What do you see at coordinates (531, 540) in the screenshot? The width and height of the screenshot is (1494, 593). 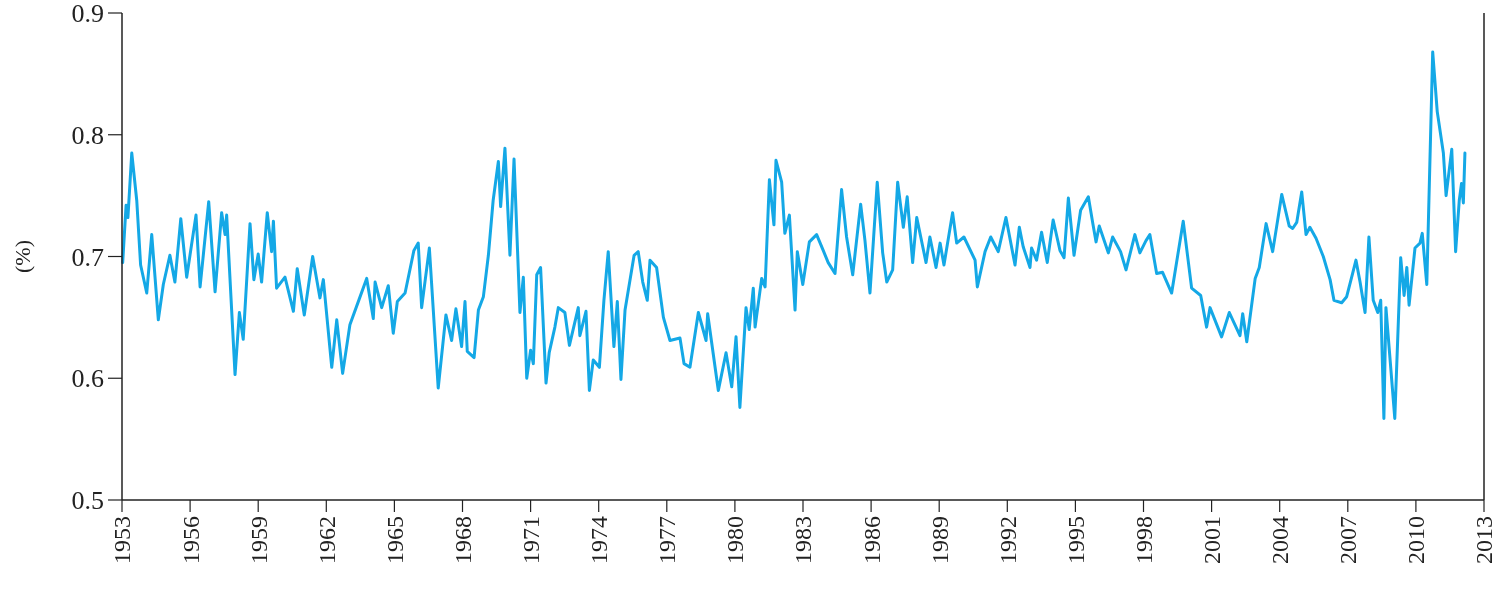 I see `x-tick-label: 1971` at bounding box center [531, 540].